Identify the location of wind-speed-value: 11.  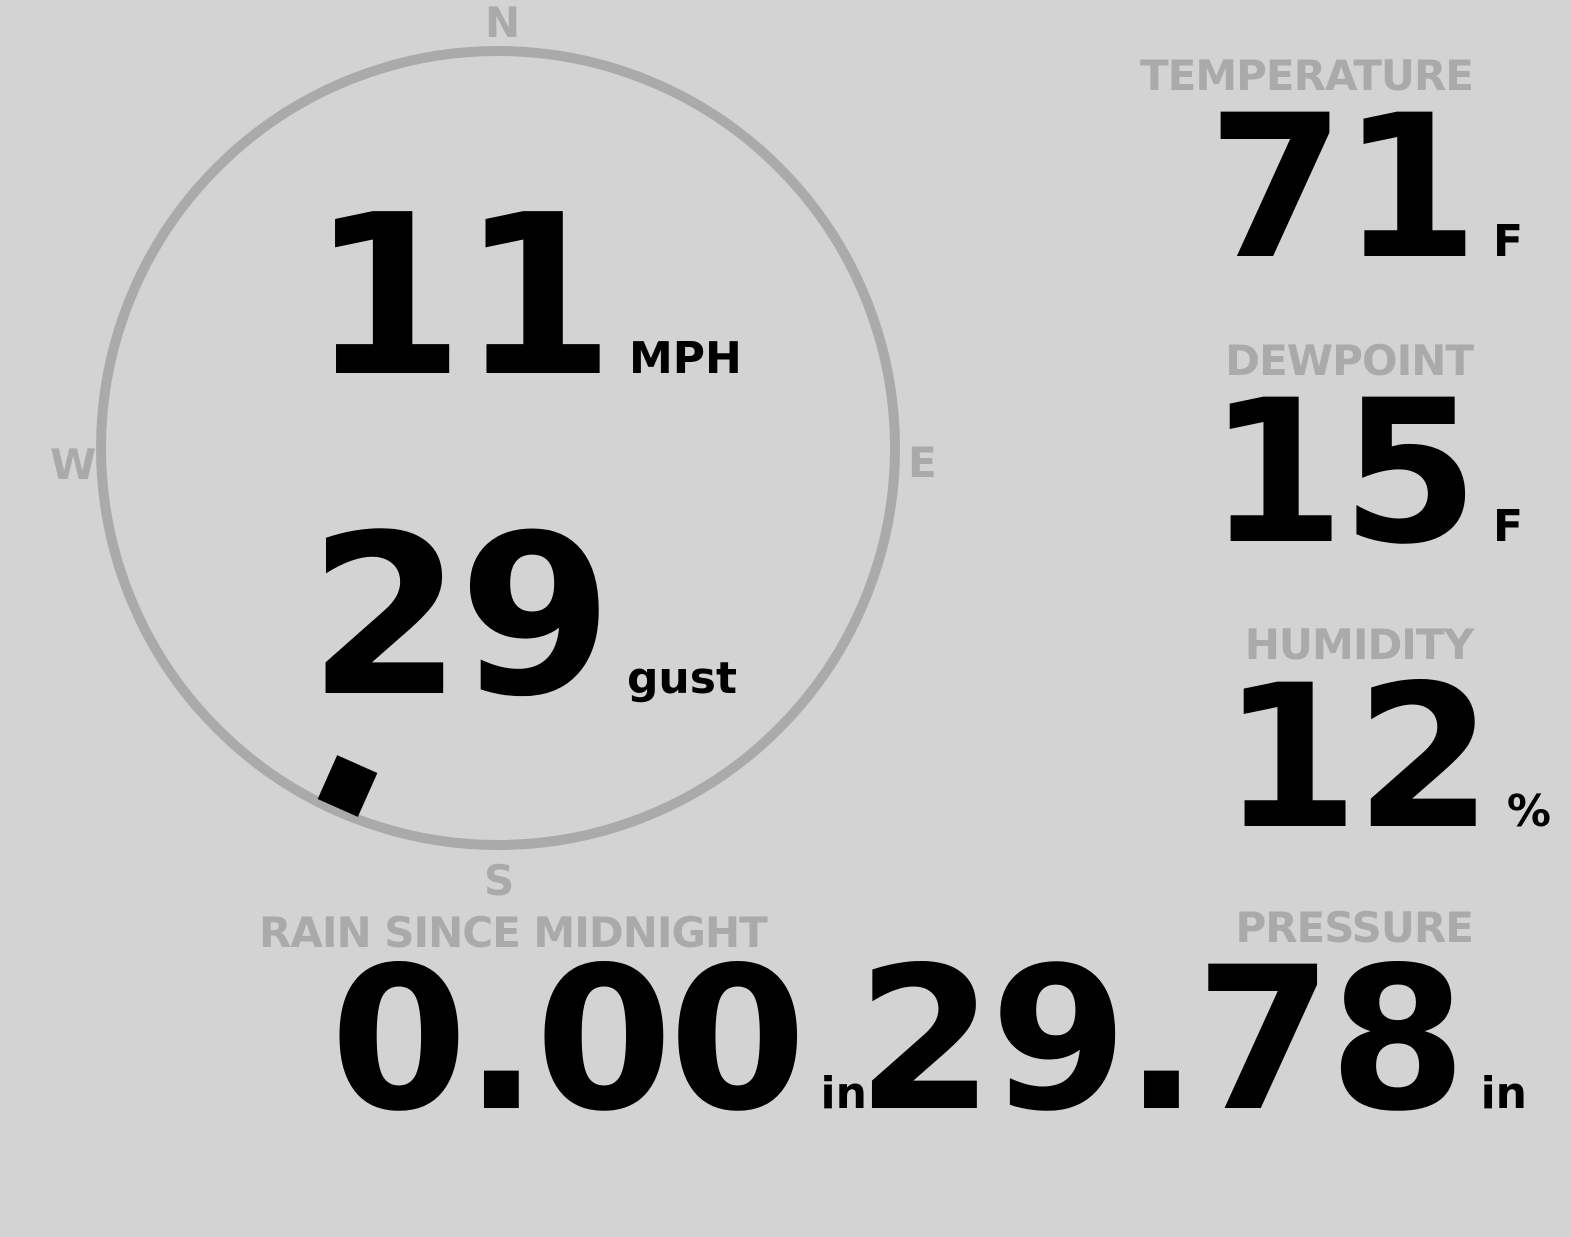
(462, 297).